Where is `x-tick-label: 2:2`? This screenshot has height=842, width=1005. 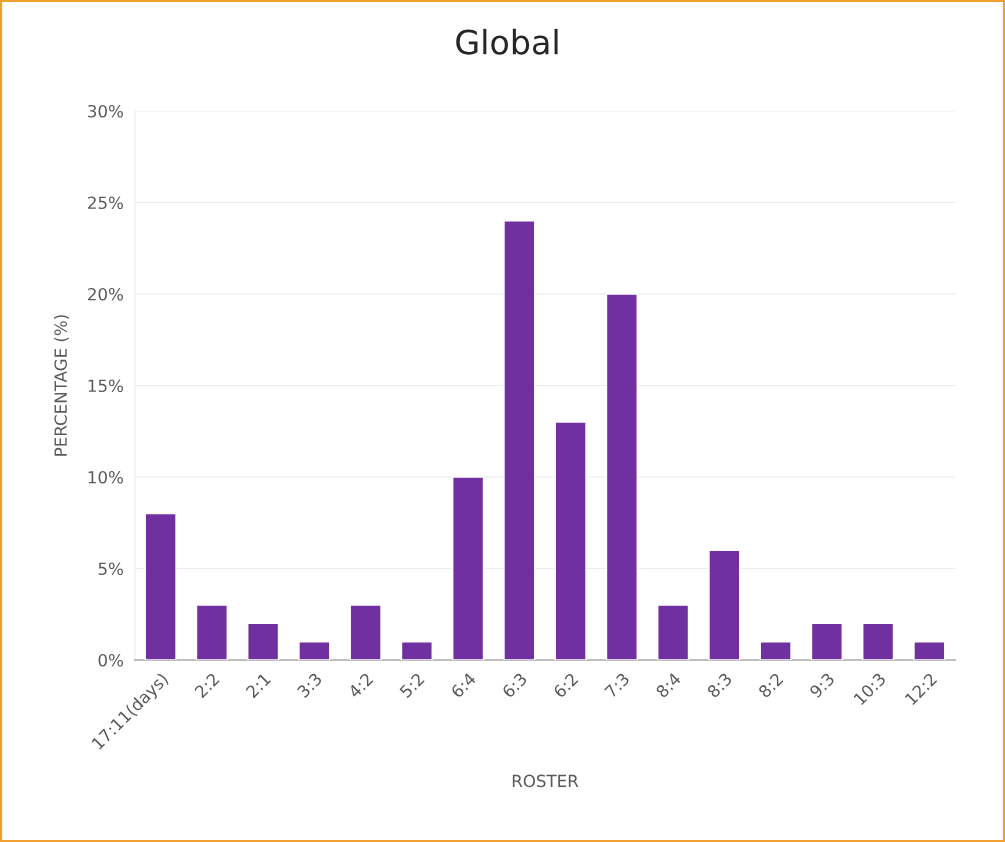
x-tick-label: 2:2 is located at coordinates (206, 685).